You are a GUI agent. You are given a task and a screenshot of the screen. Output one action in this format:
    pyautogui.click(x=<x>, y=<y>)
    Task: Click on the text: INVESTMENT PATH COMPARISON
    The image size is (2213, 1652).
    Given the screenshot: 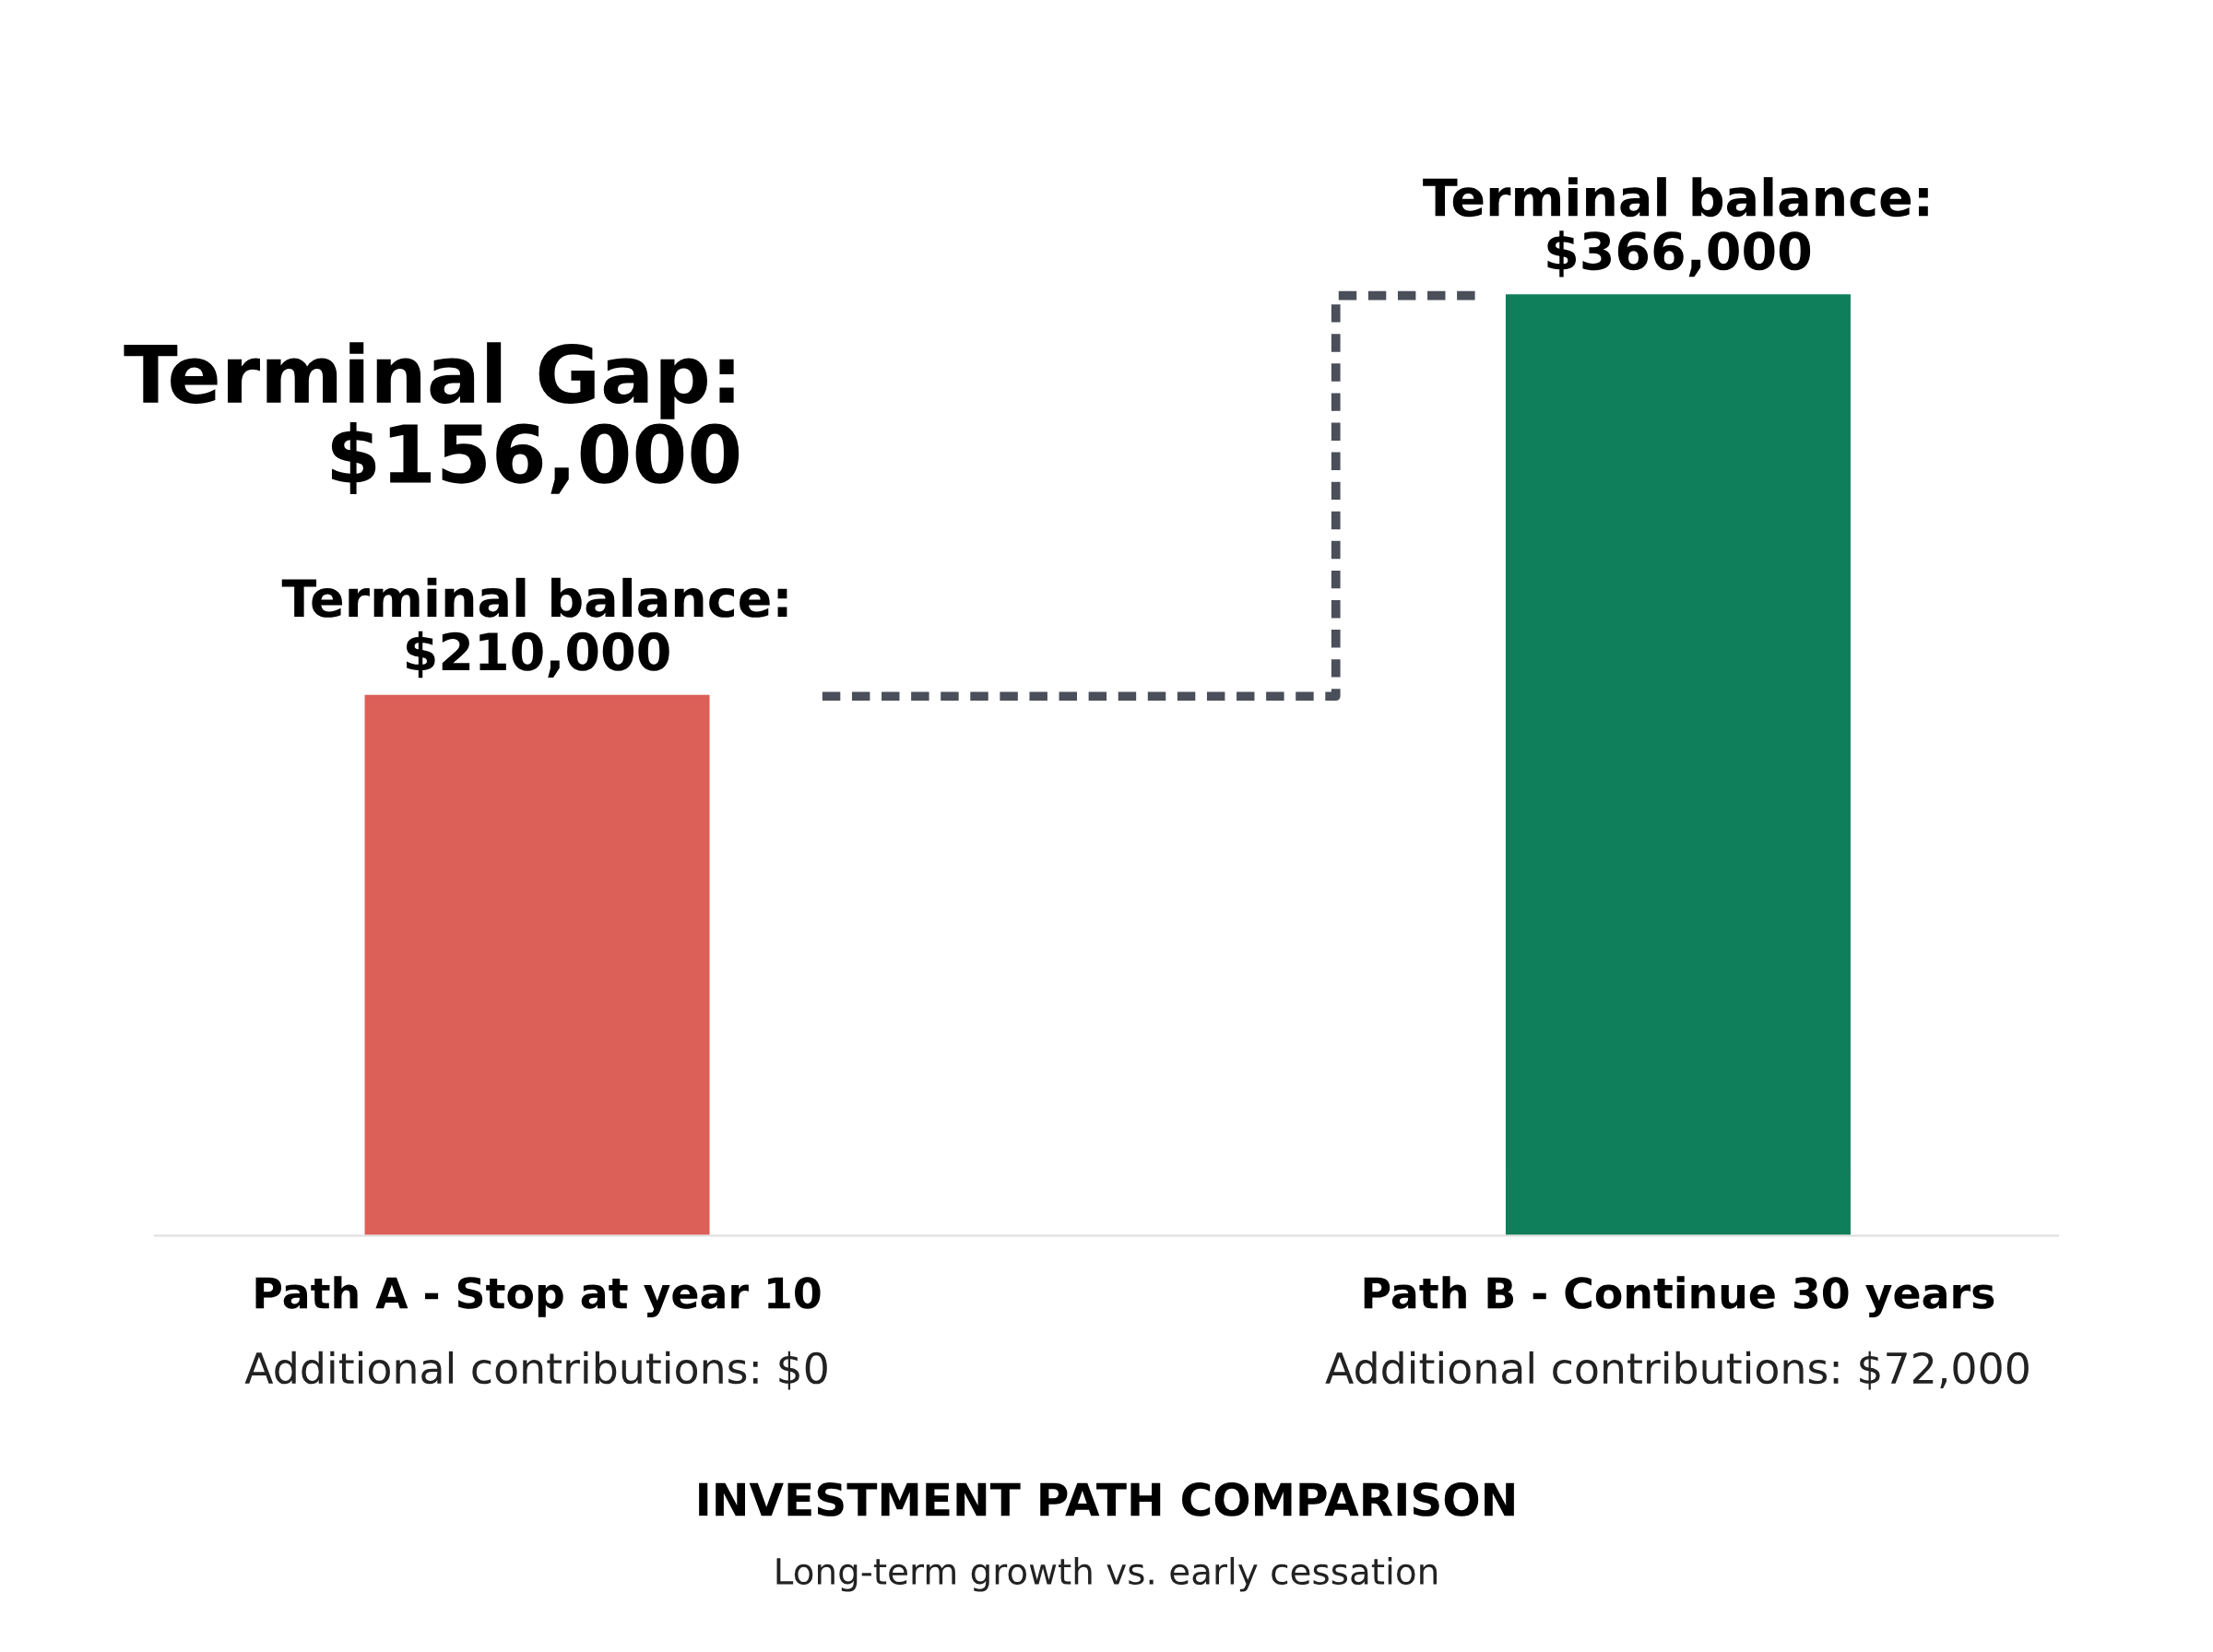 What is the action you would take?
    pyautogui.click(x=1106, y=1499)
    